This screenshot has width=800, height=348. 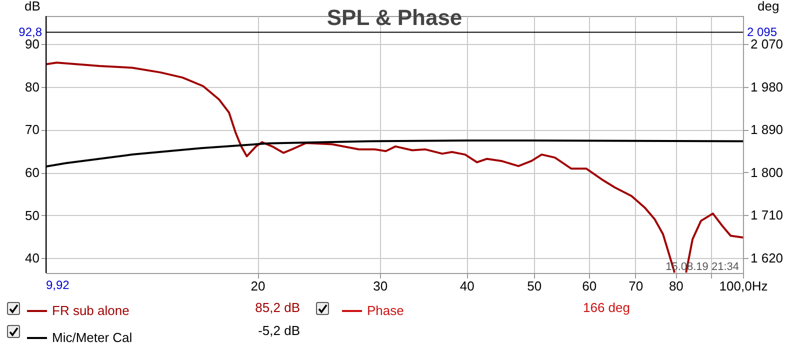 What do you see at coordinates (636, 286) in the screenshot?
I see `x-tick-label: 70` at bounding box center [636, 286].